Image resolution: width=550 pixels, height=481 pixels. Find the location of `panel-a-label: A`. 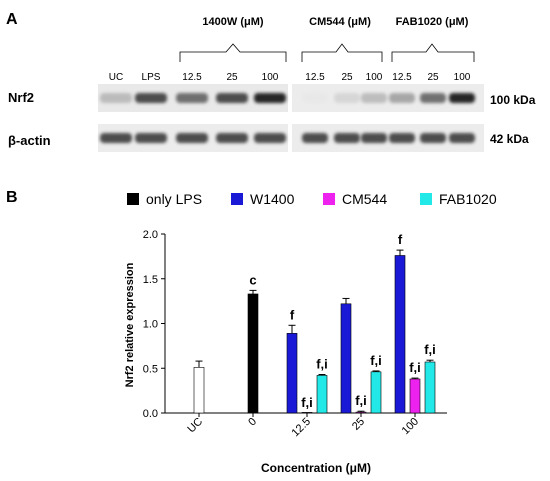

panel-a-label: A is located at coordinates (12, 19).